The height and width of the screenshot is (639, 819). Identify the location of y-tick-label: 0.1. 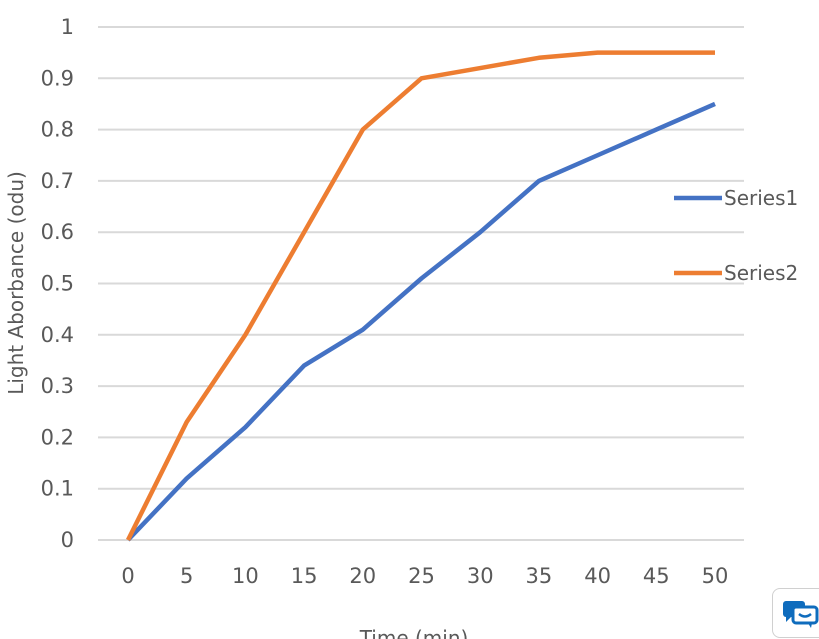
(57, 489).